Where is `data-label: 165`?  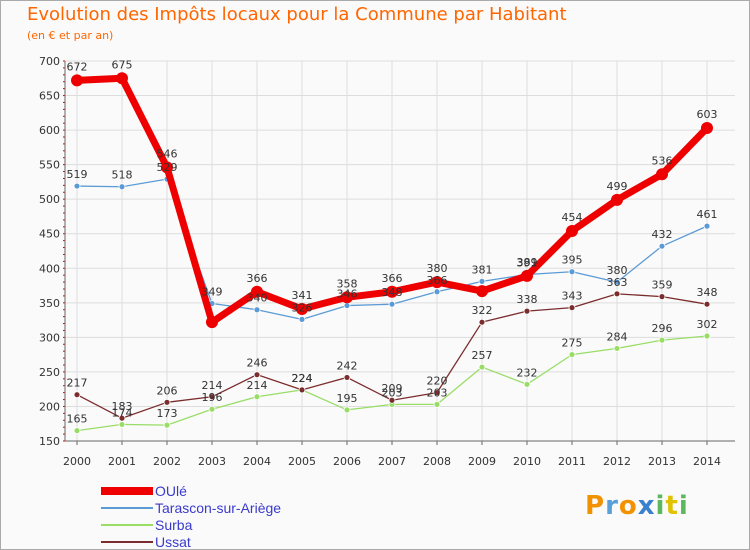 data-label: 165 is located at coordinates (77, 419).